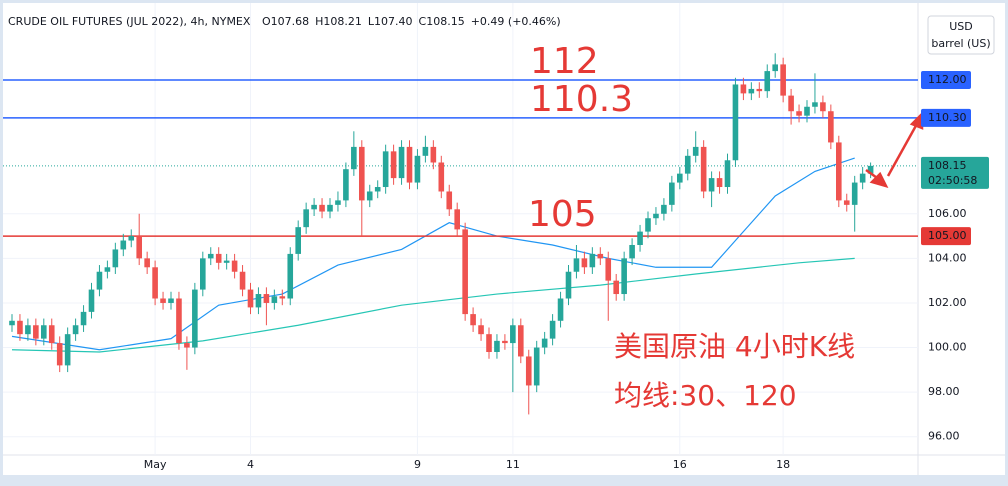 Image resolution: width=1008 pixels, height=486 pixels. What do you see at coordinates (947, 347) in the screenshot?
I see `y-tick-label: 100.00` at bounding box center [947, 347].